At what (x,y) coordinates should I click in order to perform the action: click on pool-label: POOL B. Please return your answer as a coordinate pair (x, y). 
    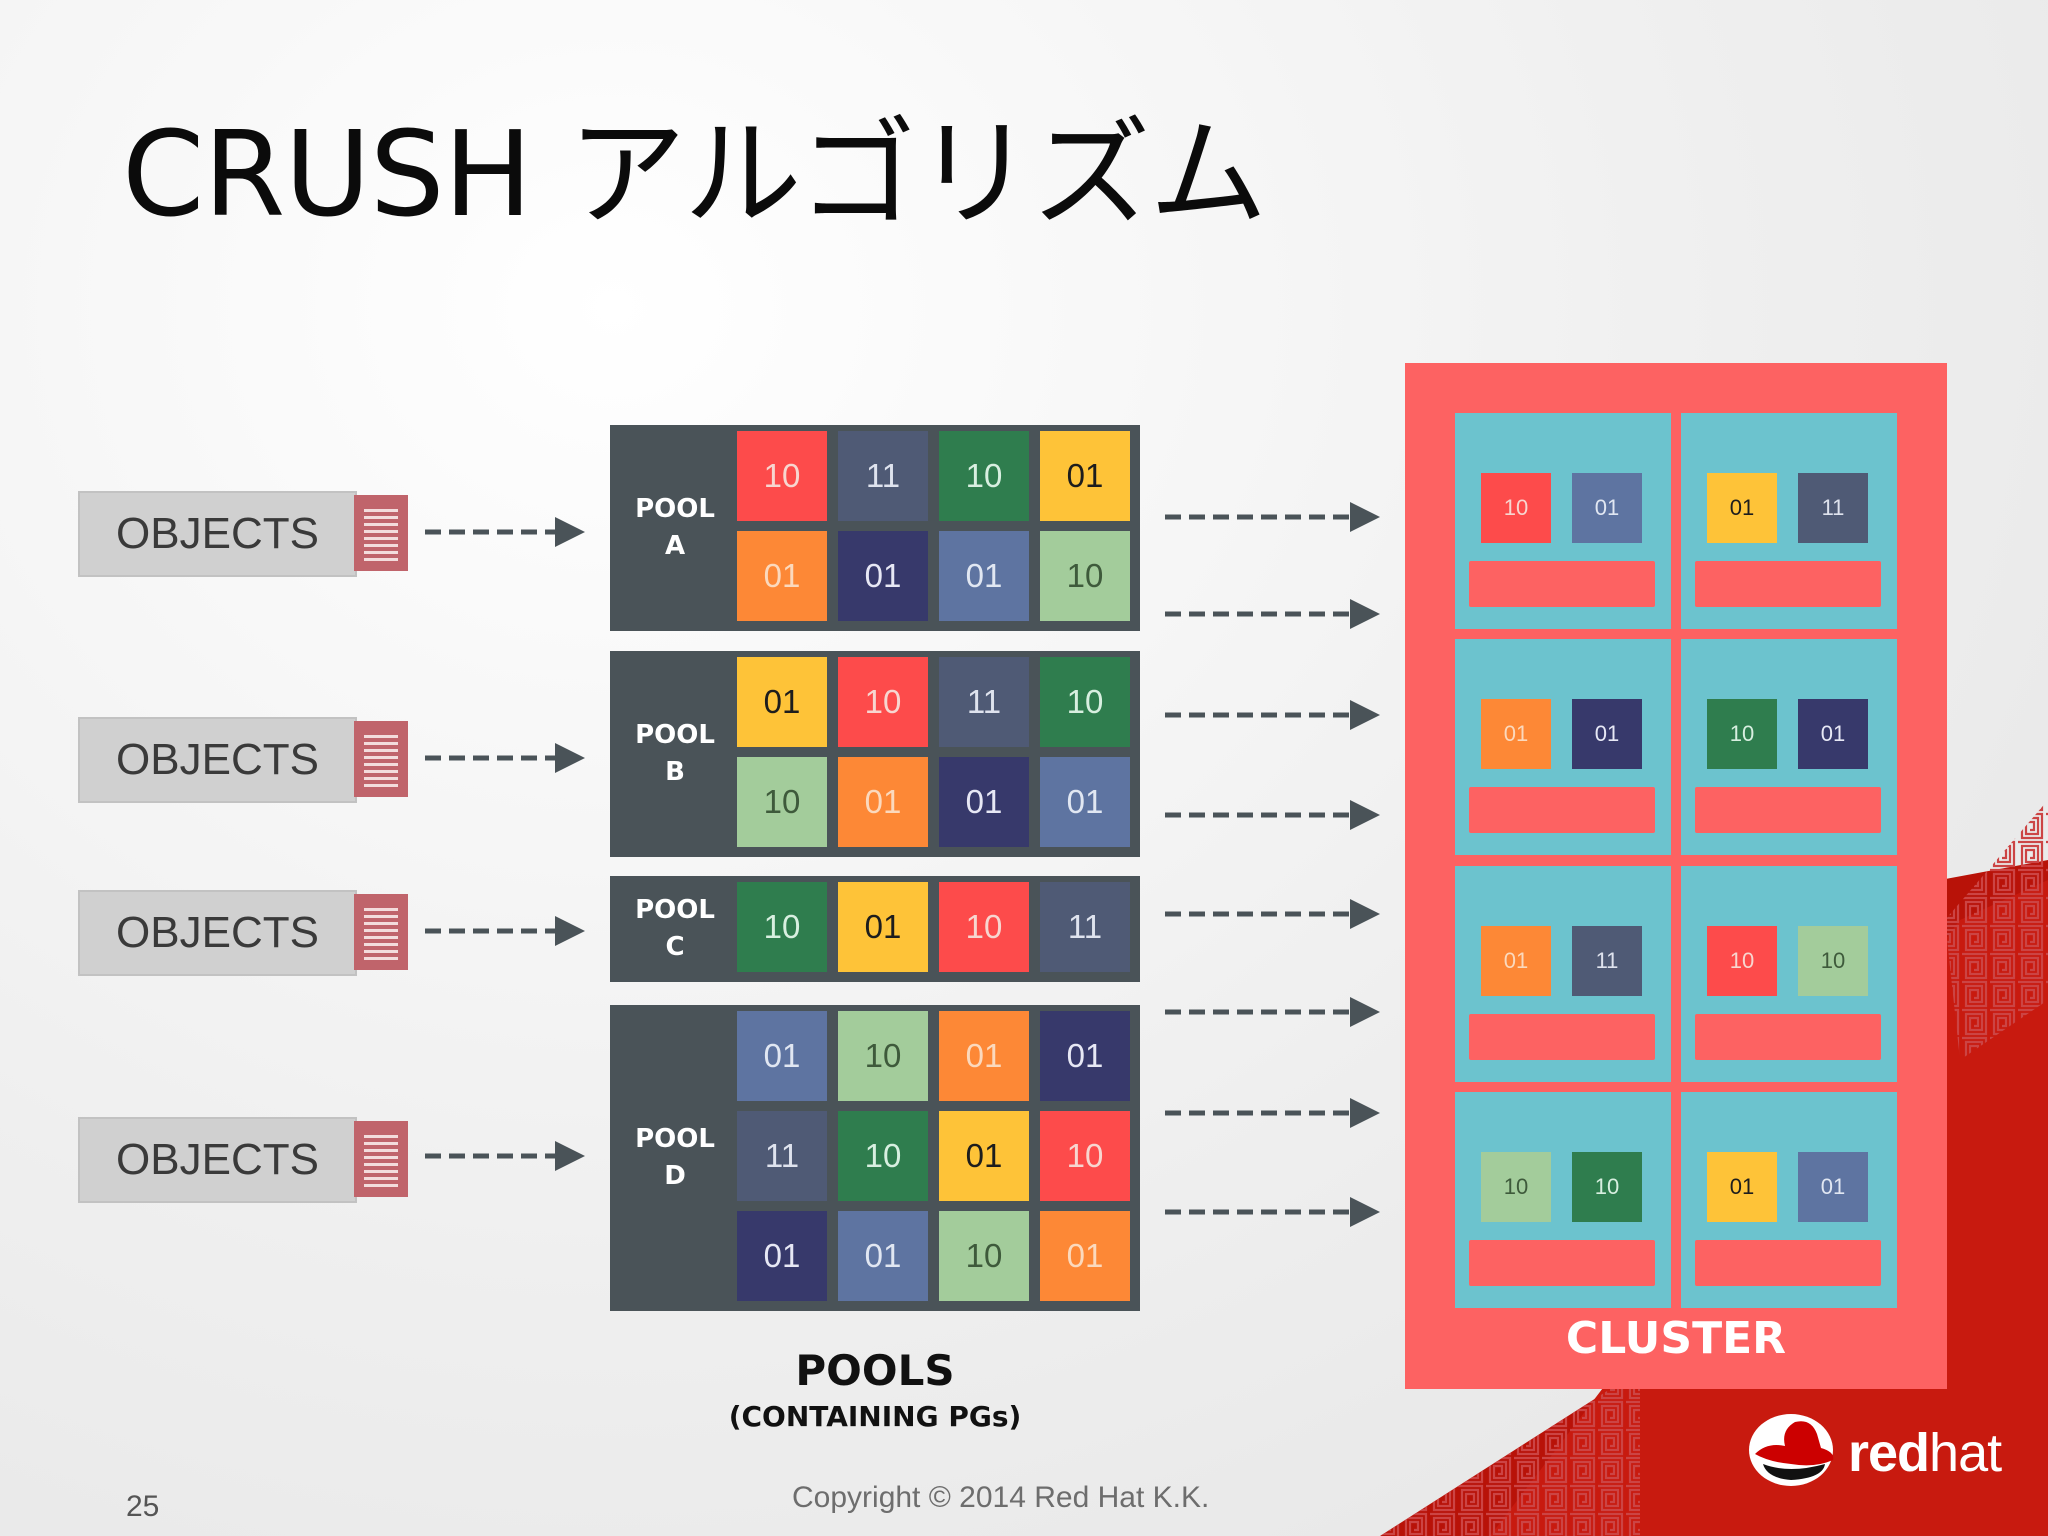
    Looking at the image, I should click on (675, 754).